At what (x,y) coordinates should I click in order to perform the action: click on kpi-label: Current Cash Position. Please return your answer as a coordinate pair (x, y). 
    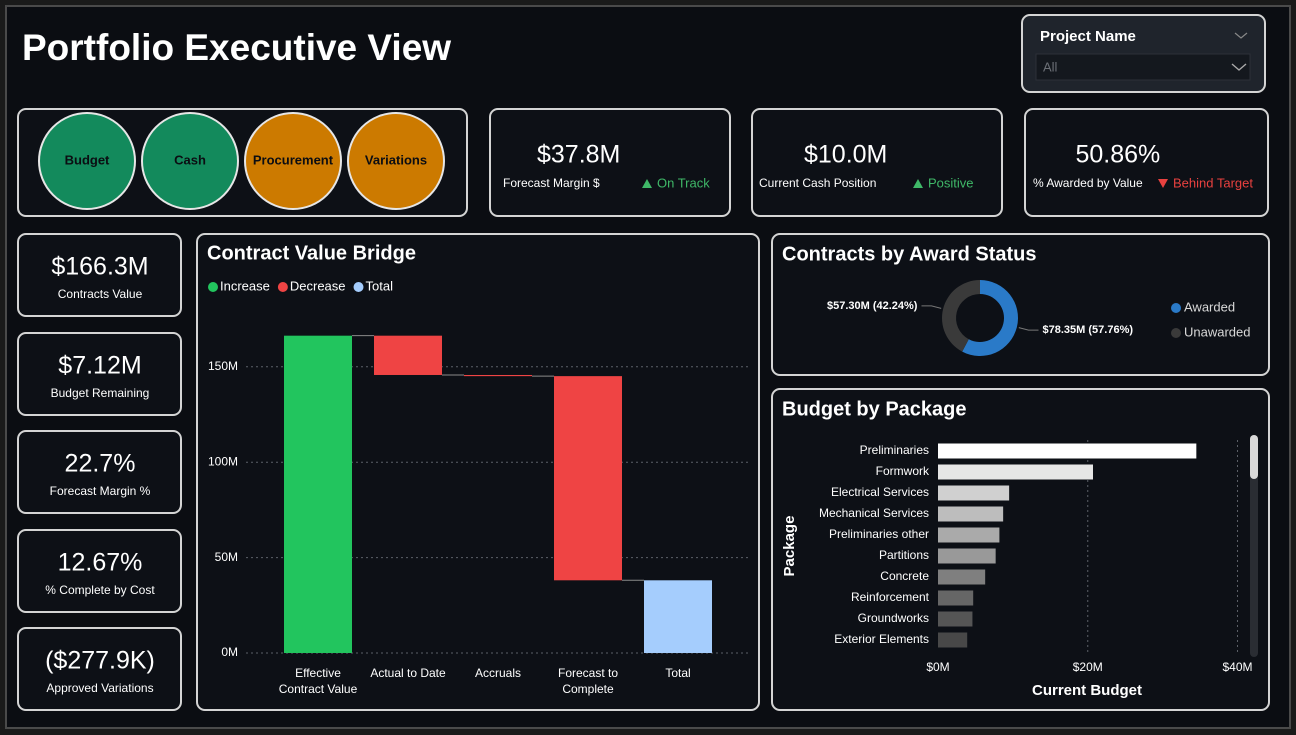
    Looking at the image, I should click on (817, 183).